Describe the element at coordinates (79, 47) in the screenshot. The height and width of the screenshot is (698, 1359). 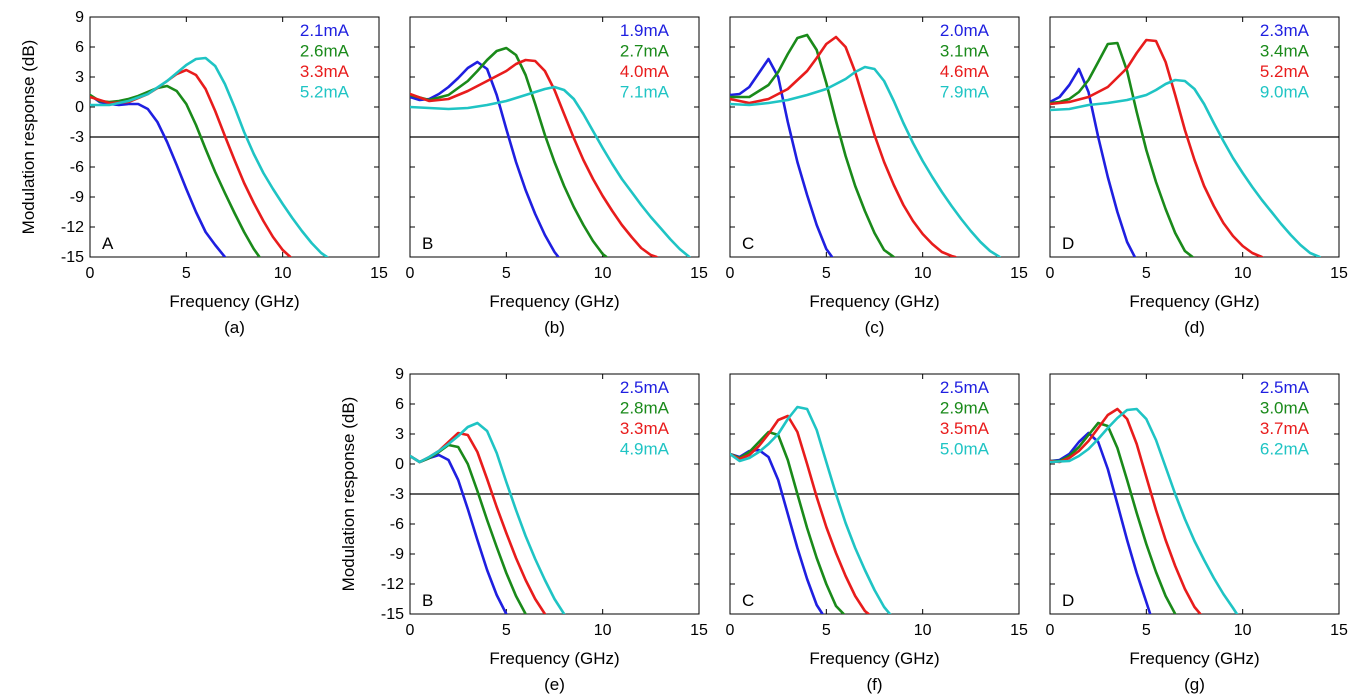
I see `y-tick-label: 6` at that location.